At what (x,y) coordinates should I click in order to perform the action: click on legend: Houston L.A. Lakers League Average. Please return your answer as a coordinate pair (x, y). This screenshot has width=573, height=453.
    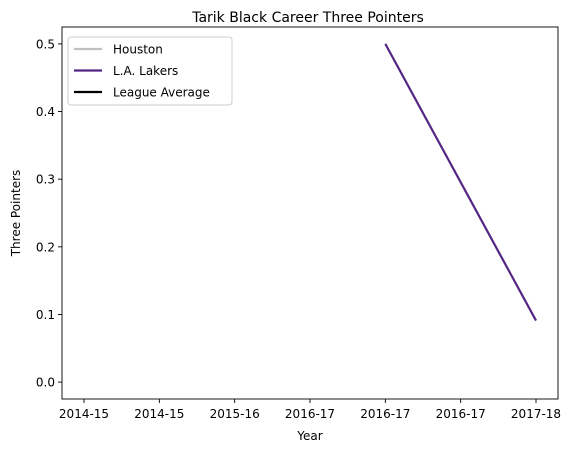
    Looking at the image, I should click on (150, 71).